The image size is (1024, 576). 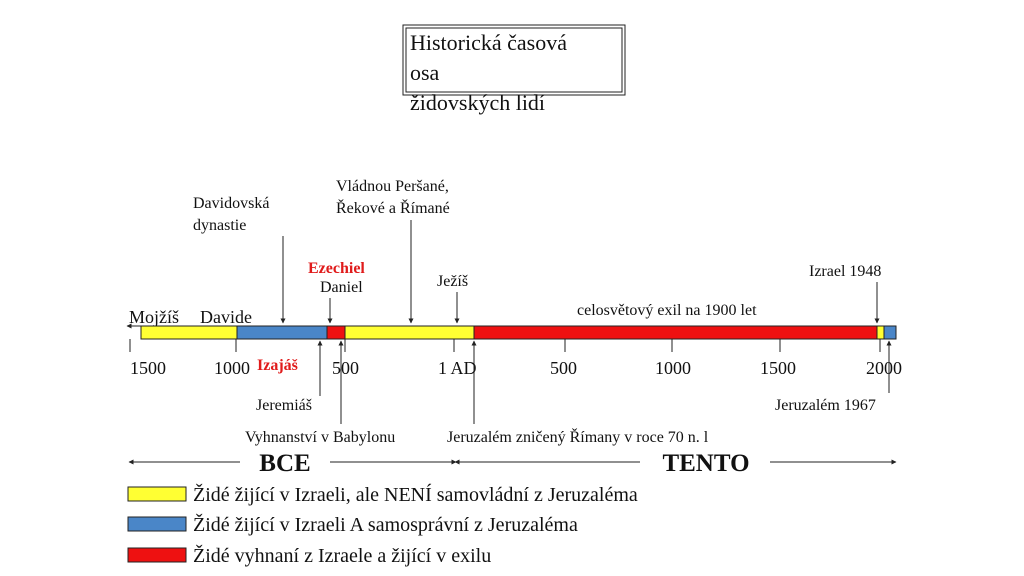 I want to click on bar-label: Davide, so click(x=226, y=317).